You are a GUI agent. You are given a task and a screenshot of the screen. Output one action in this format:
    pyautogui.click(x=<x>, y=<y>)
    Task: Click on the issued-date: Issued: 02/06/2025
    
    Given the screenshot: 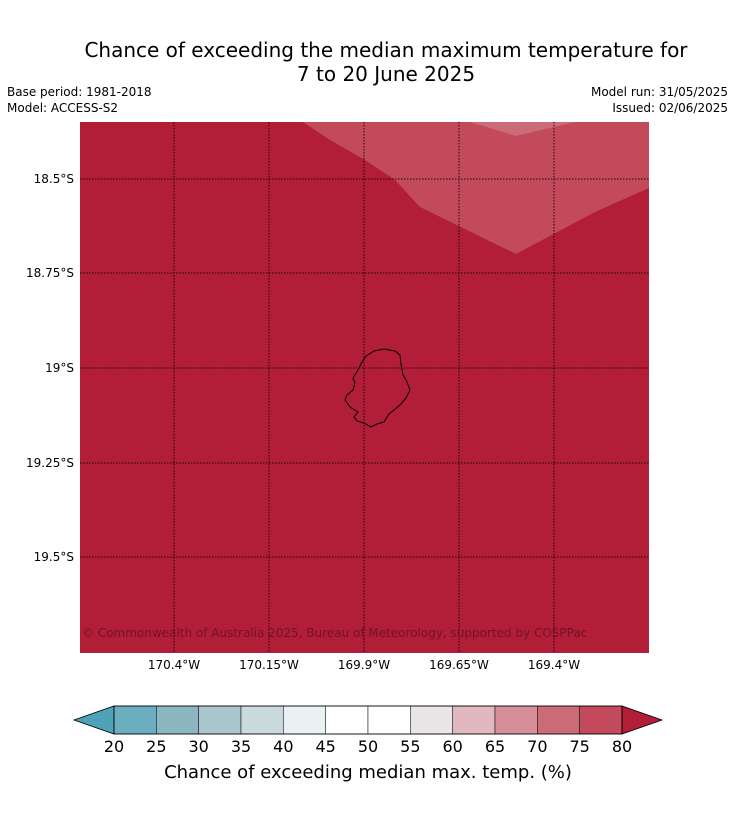 What is the action you would take?
    pyautogui.click(x=670, y=108)
    